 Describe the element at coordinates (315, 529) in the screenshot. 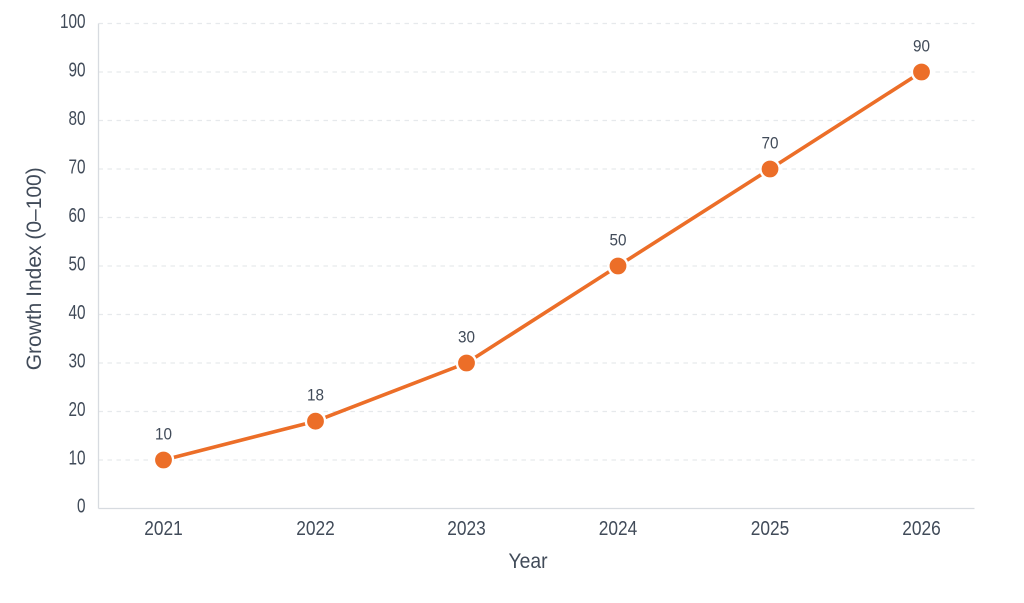

I see `svg-text: 2022` at that location.